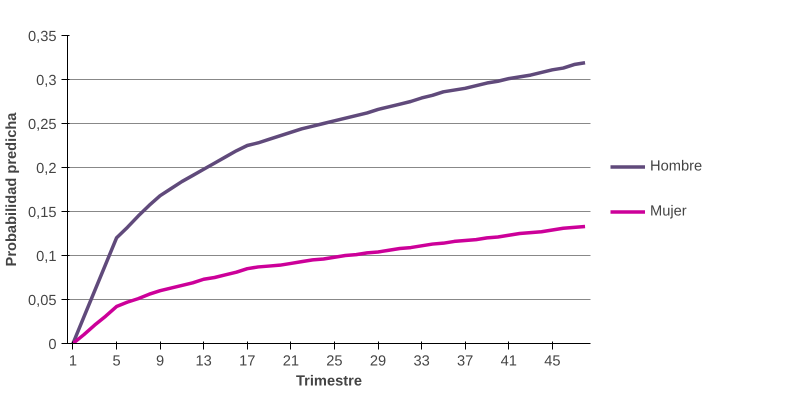 The height and width of the screenshot is (400, 798). I want to click on y-tick-label: 0,25, so click(42, 125).